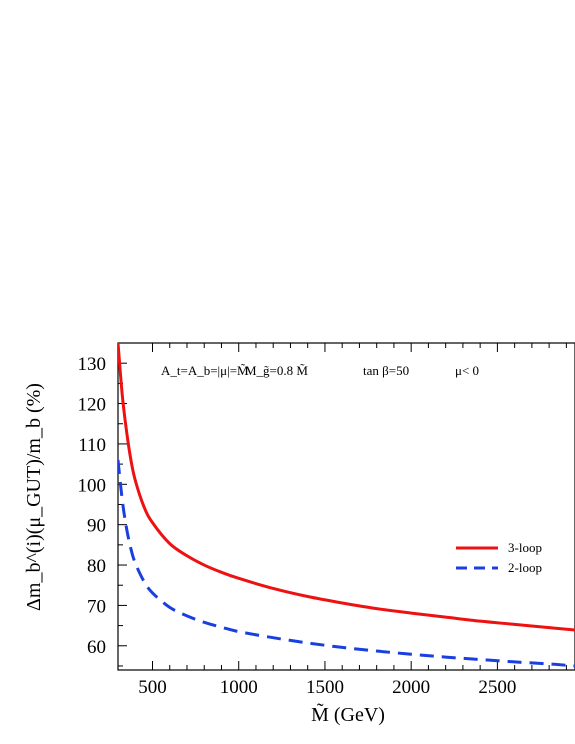 Image resolution: width=575 pixels, height=744 pixels. I want to click on x-tick-label: 500, so click(152, 687).